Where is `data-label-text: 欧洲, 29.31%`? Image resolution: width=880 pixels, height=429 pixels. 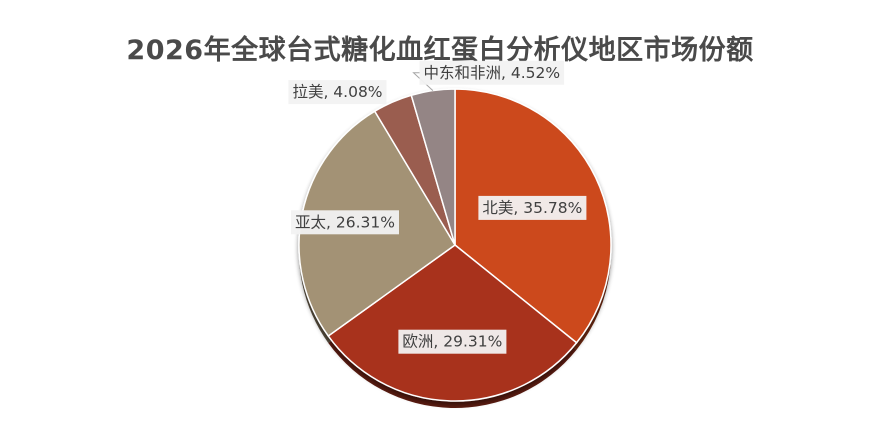 data-label-text: 欧洲, 29.31% is located at coordinates (452, 342).